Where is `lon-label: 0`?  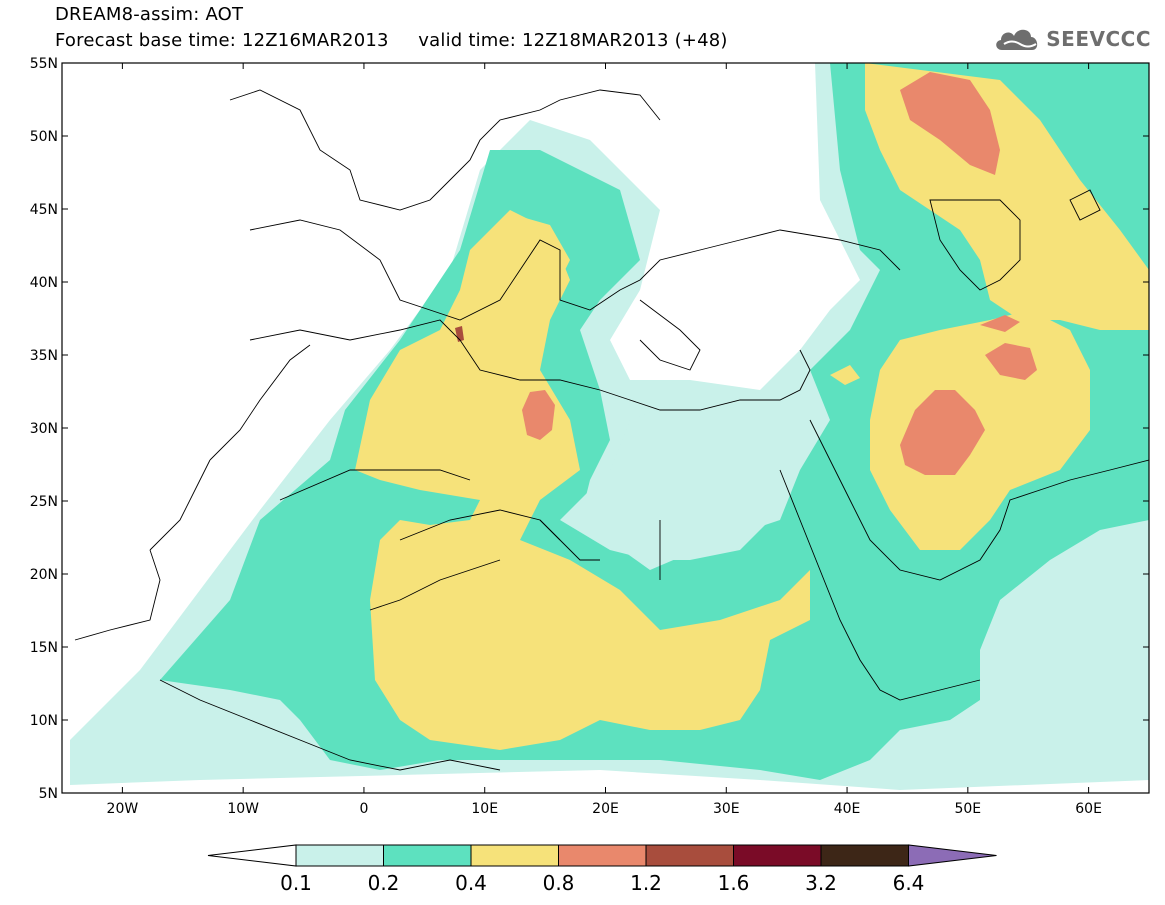
lon-label: 0 is located at coordinates (363, 809).